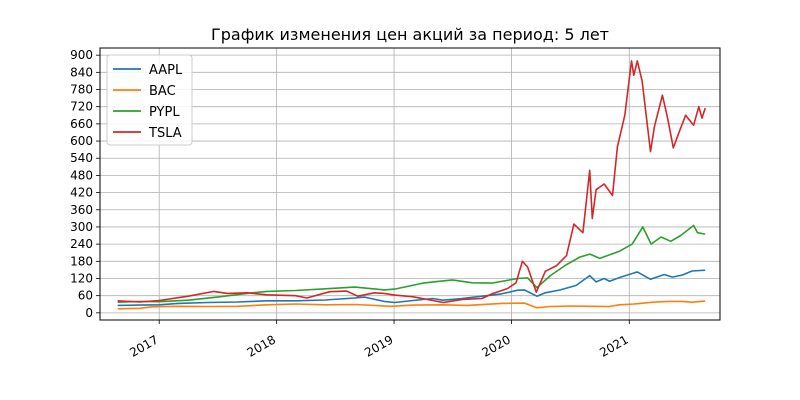  What do you see at coordinates (411, 305) in the screenshot?
I see `series-line-bac` at bounding box center [411, 305].